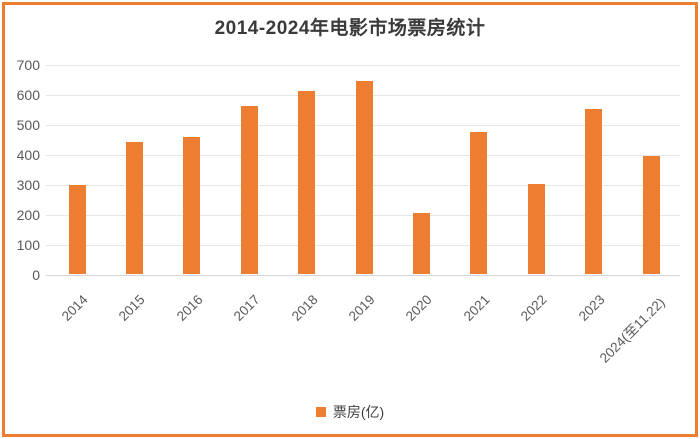  What do you see at coordinates (421, 243) in the screenshot?
I see `bar-2020` at bounding box center [421, 243].